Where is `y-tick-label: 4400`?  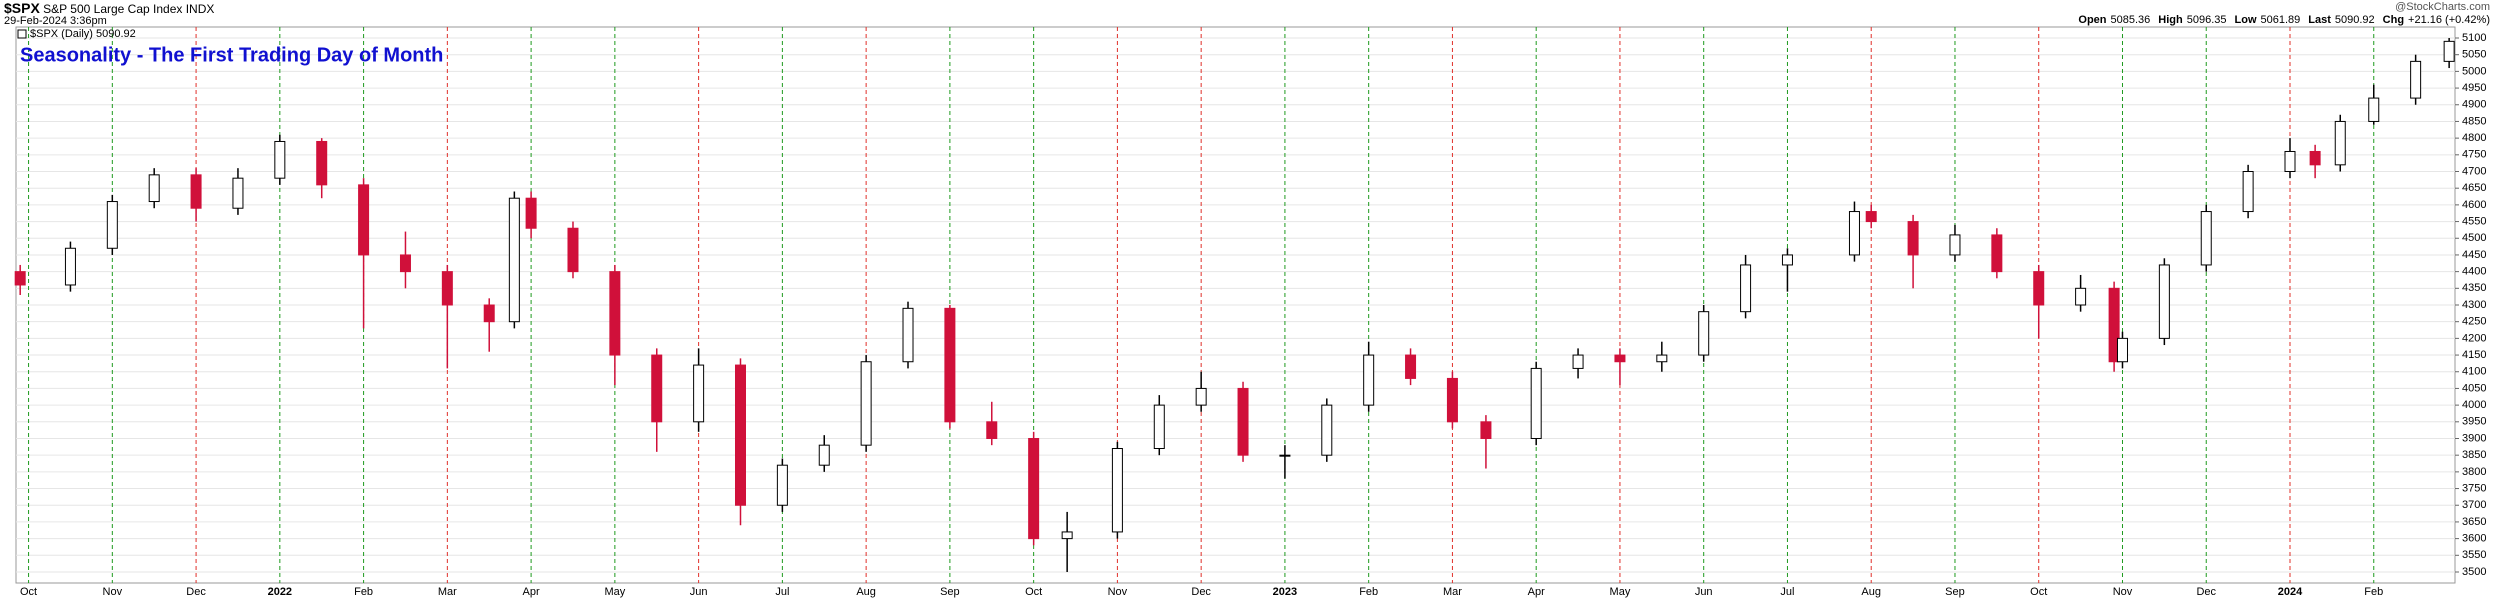 y-tick-label: 4400 is located at coordinates (2474, 272).